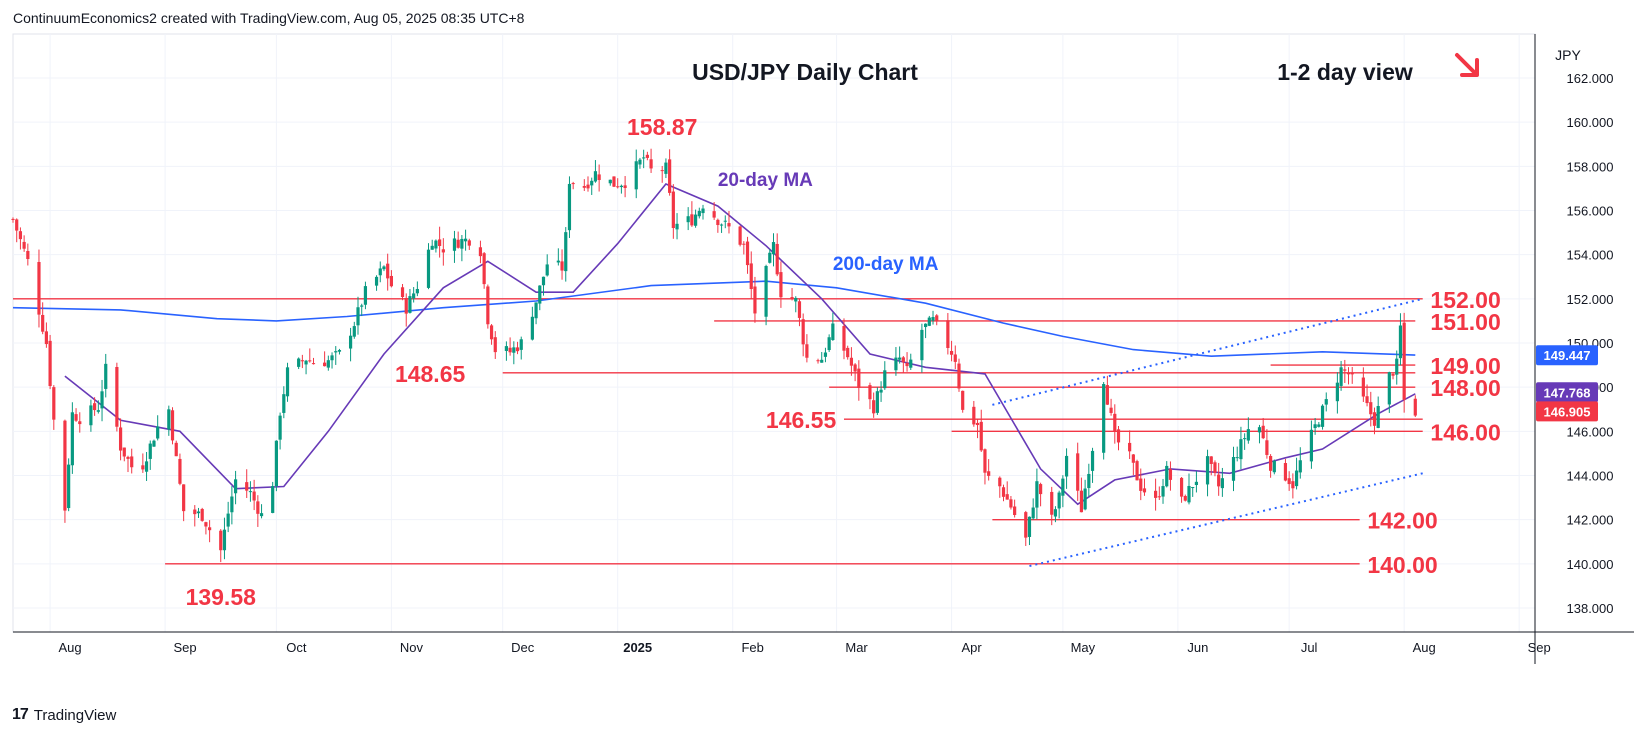 This screenshot has height=737, width=1634. What do you see at coordinates (801, 420) in the screenshot?
I see `level-label: 146.55` at bounding box center [801, 420].